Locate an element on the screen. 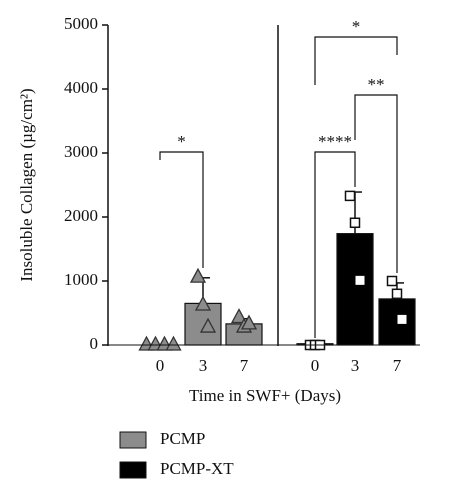 The image size is (451, 500). x-axis-title: Time in SWF+ (Days) is located at coordinates (265, 395).